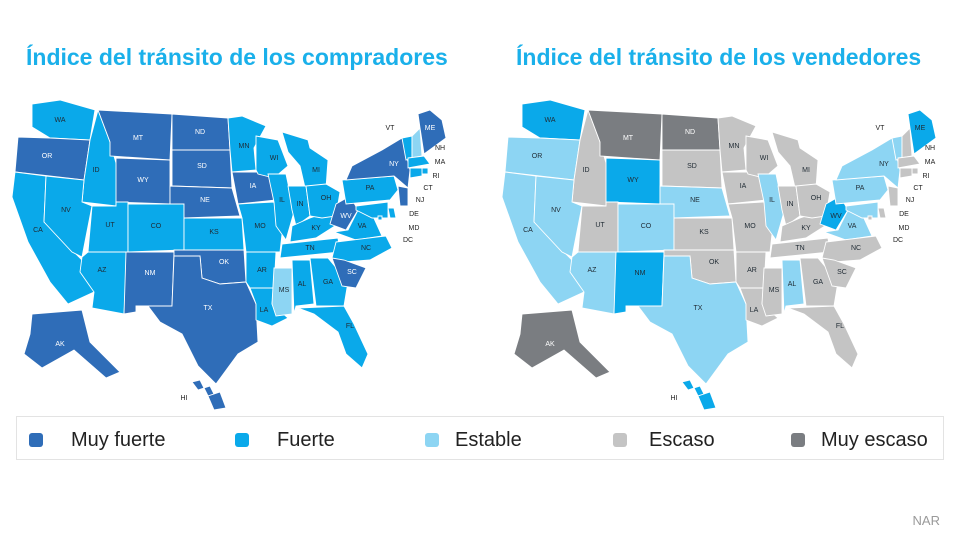 The width and height of the screenshot is (960, 540). What do you see at coordinates (836, 216) in the screenshot?
I see `state-label-wv-sellers: WV` at bounding box center [836, 216].